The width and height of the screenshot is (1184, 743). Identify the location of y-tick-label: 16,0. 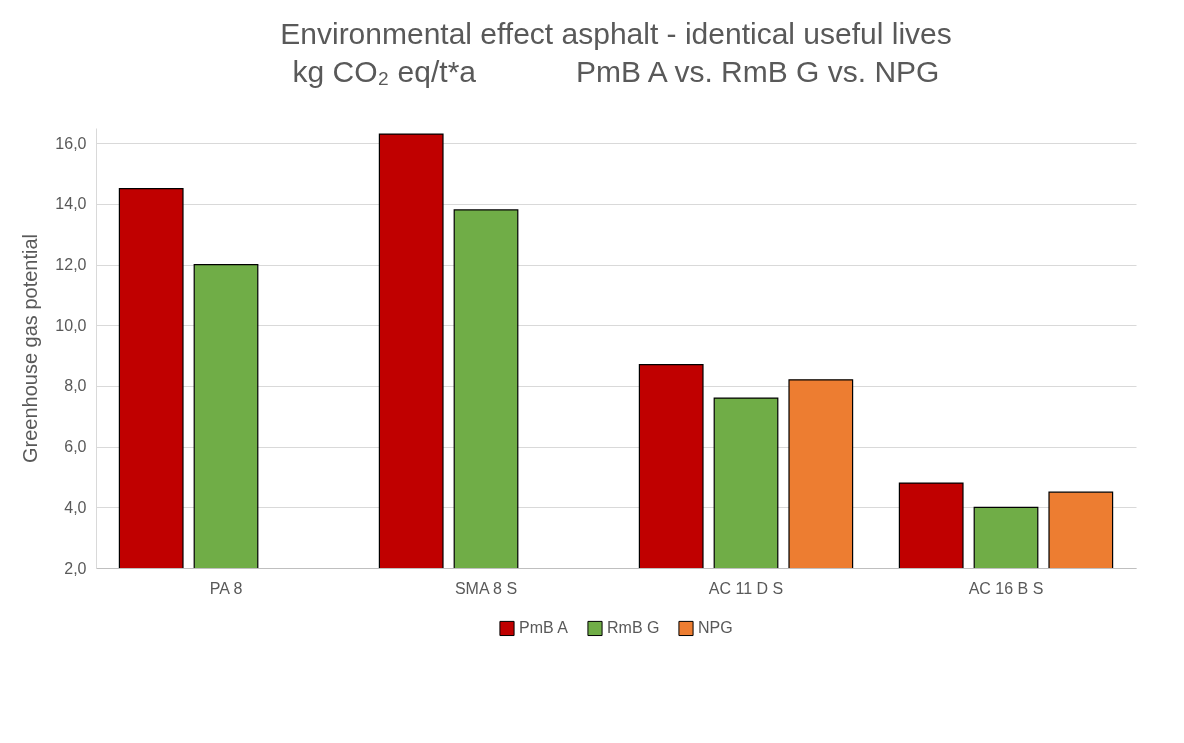
(71, 143).